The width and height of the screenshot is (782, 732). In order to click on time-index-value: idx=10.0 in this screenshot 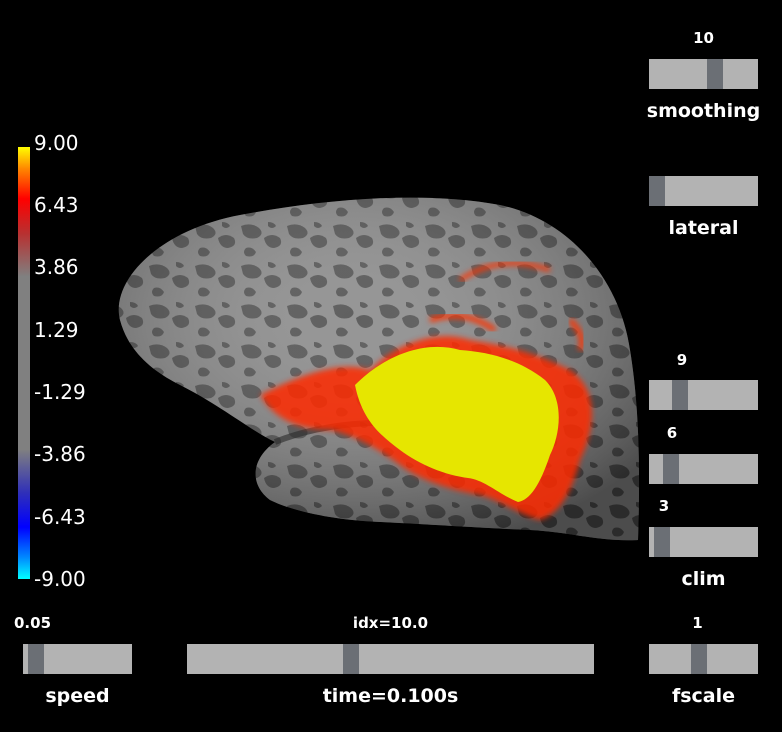, I will do `click(390, 623)`.